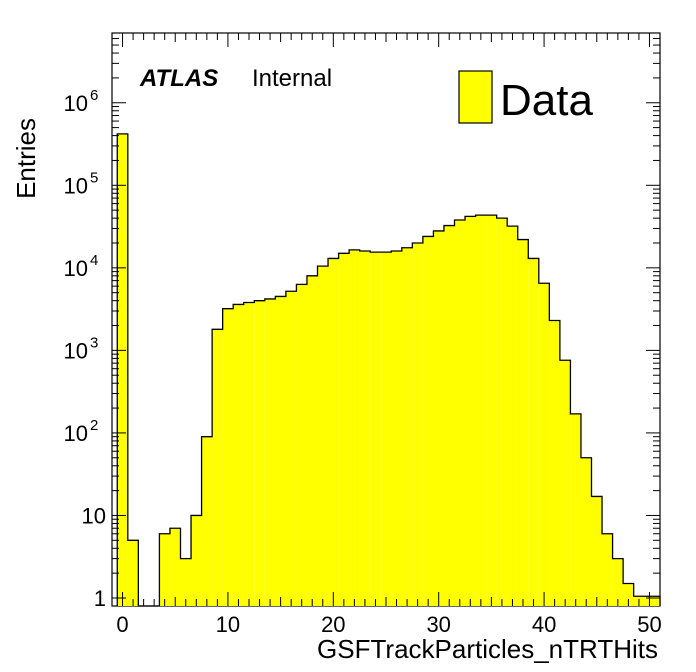 The height and width of the screenshot is (672, 696). I want to click on x-tick-label: 0, so click(122, 624).